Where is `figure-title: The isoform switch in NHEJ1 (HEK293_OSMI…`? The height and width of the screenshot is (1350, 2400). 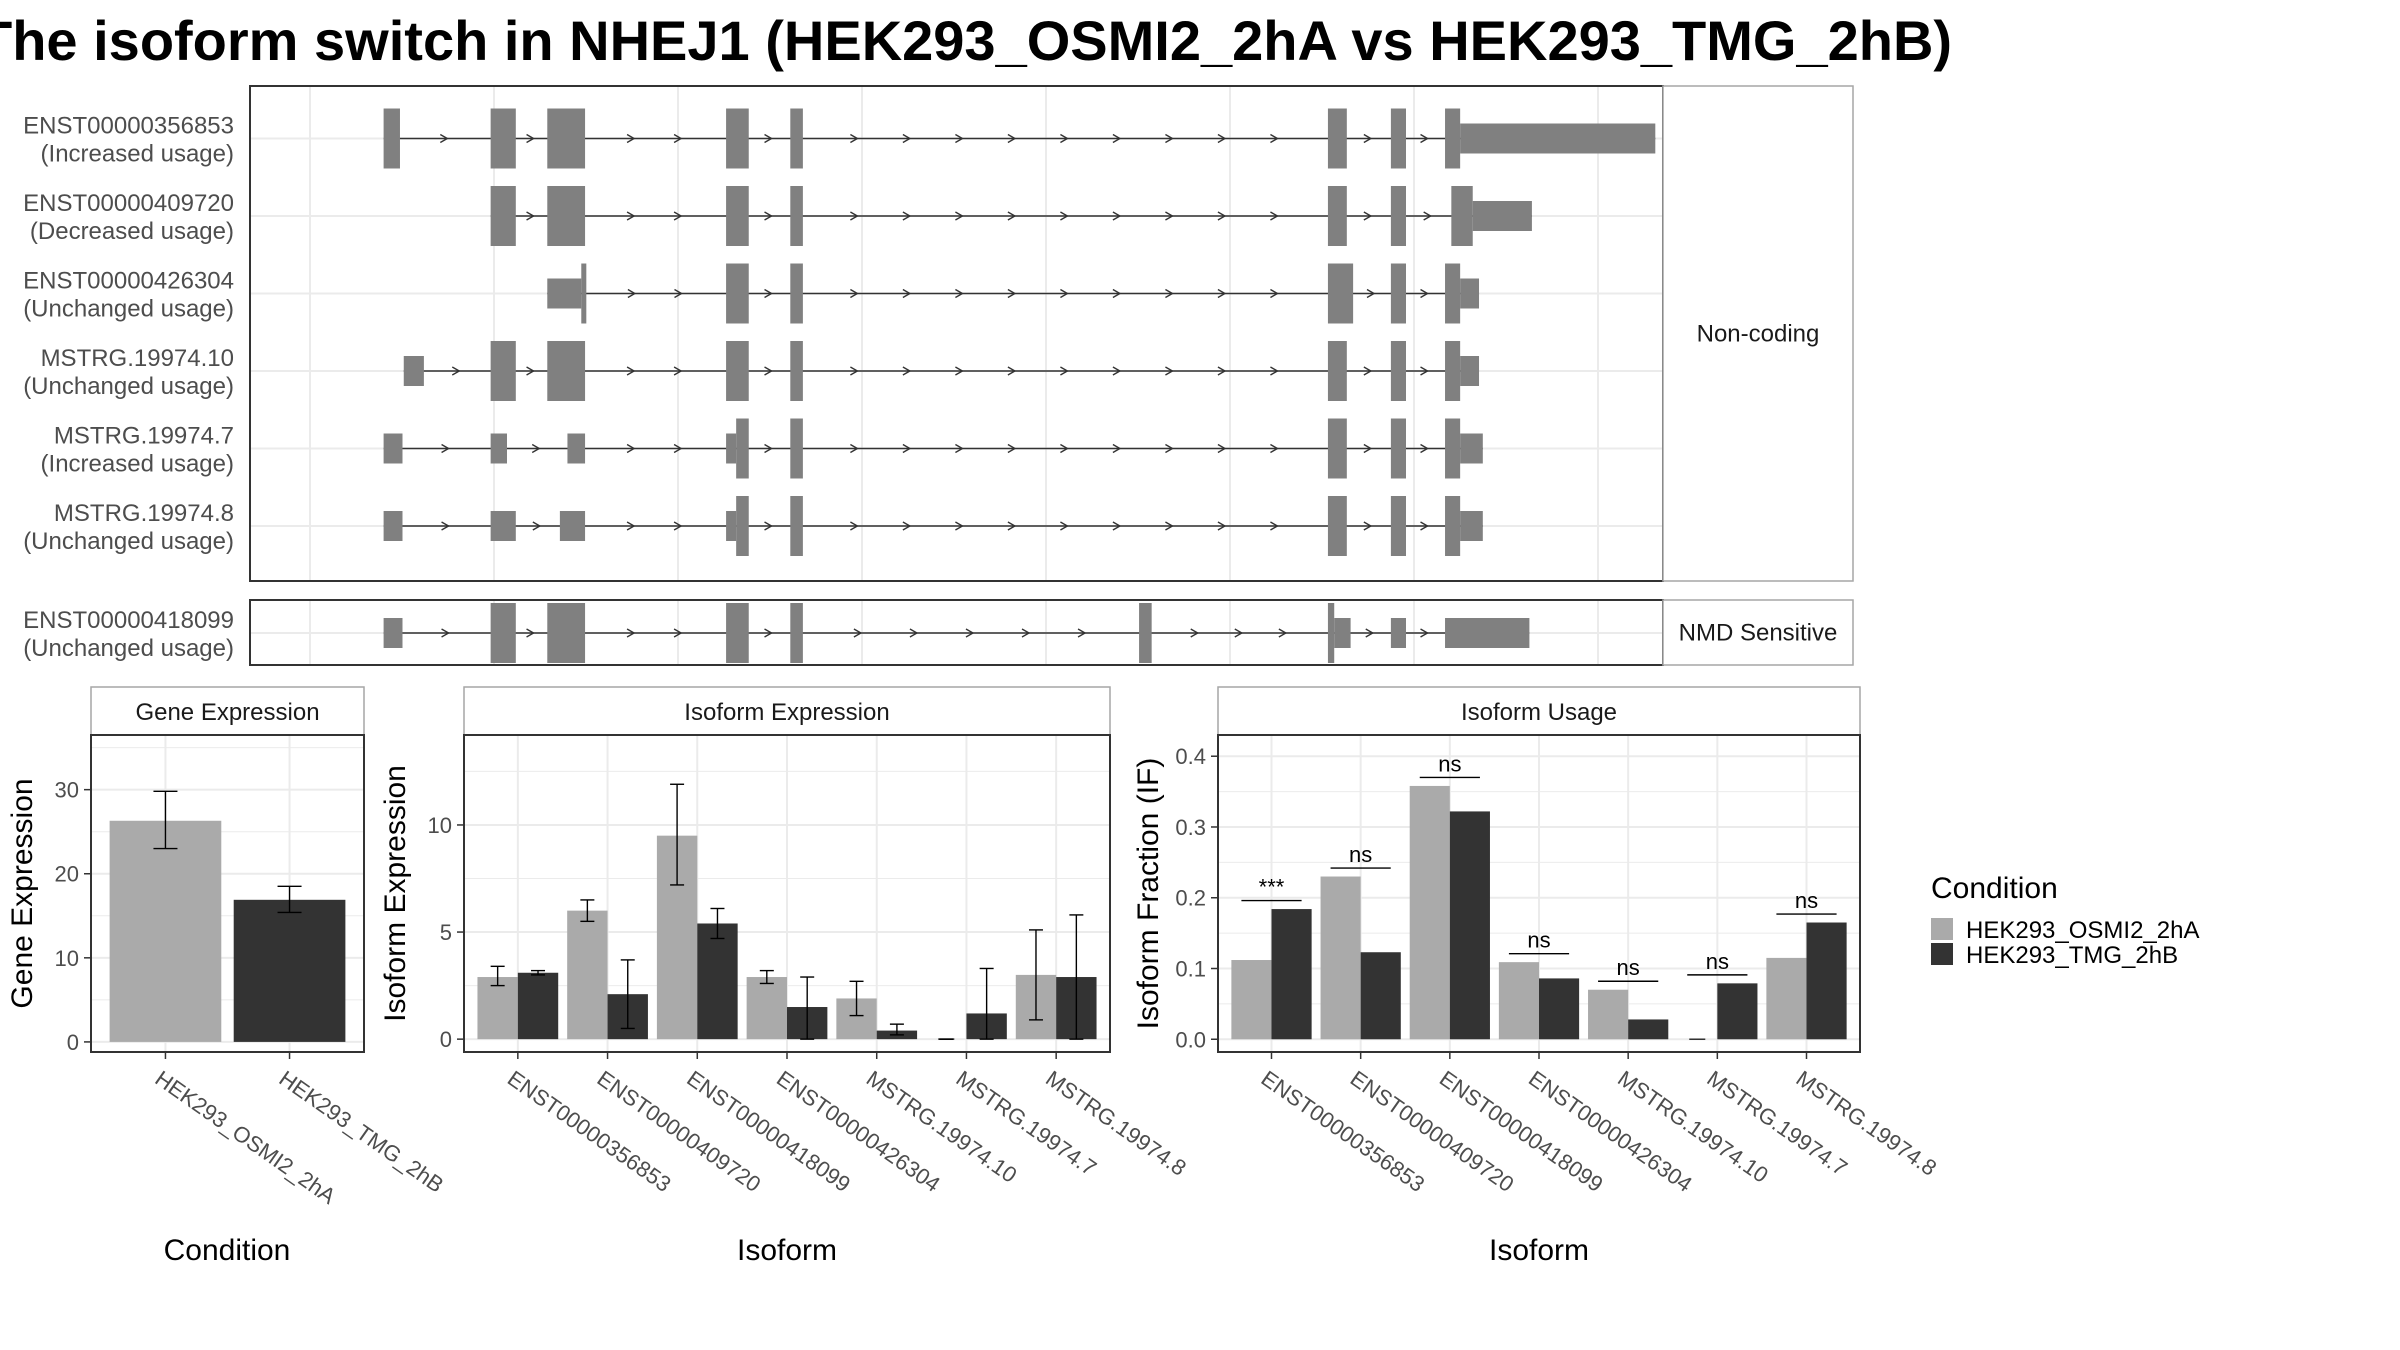 figure-title: The isoform switch in NHEJ1 (HEK293_OSMI… is located at coordinates (976, 40).